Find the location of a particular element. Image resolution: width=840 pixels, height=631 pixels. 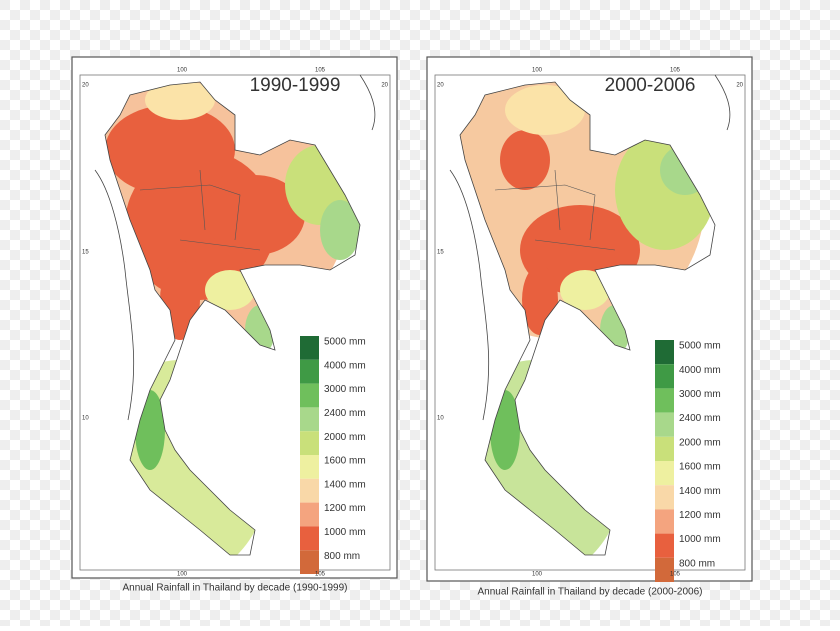

panel-title: 1990-1999 is located at coordinates (295, 85).